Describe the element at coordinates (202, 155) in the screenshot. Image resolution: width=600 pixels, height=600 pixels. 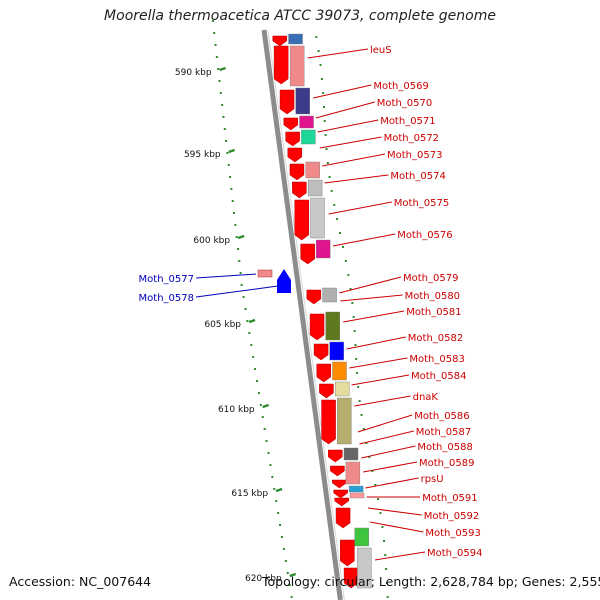
I see `scale-label: 595 kbp` at that location.